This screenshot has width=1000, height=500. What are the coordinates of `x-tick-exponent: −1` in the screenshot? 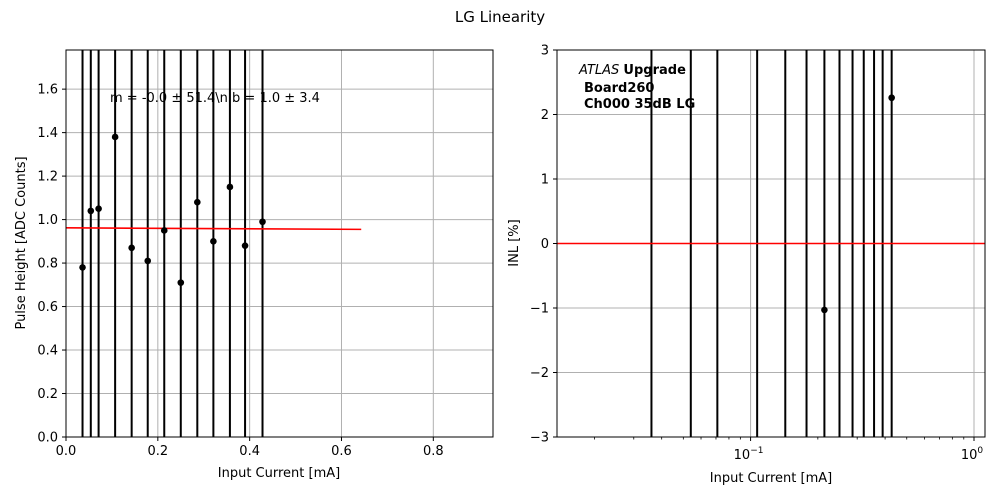 It's located at (756, 451).